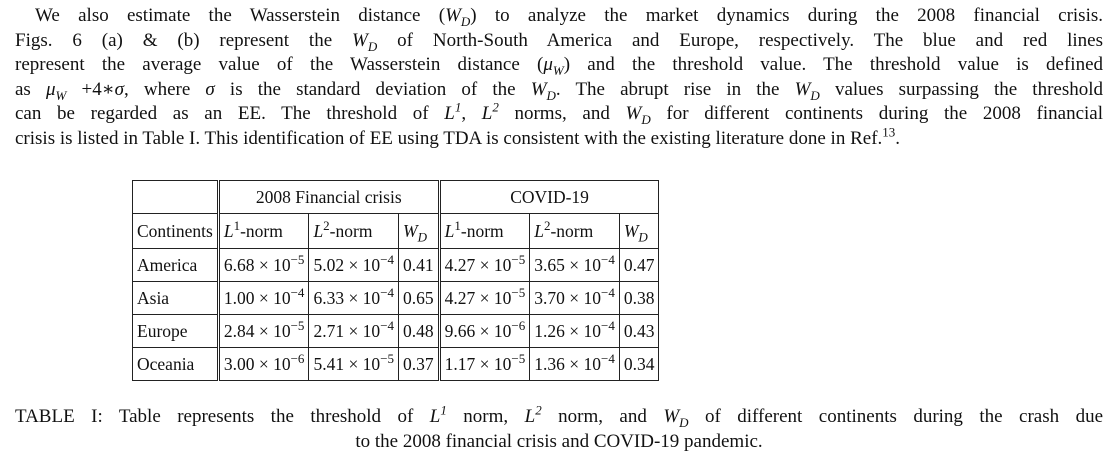 The width and height of the screenshot is (1115, 462). What do you see at coordinates (176, 231) in the screenshot?
I see `col-continents: Continents` at bounding box center [176, 231].